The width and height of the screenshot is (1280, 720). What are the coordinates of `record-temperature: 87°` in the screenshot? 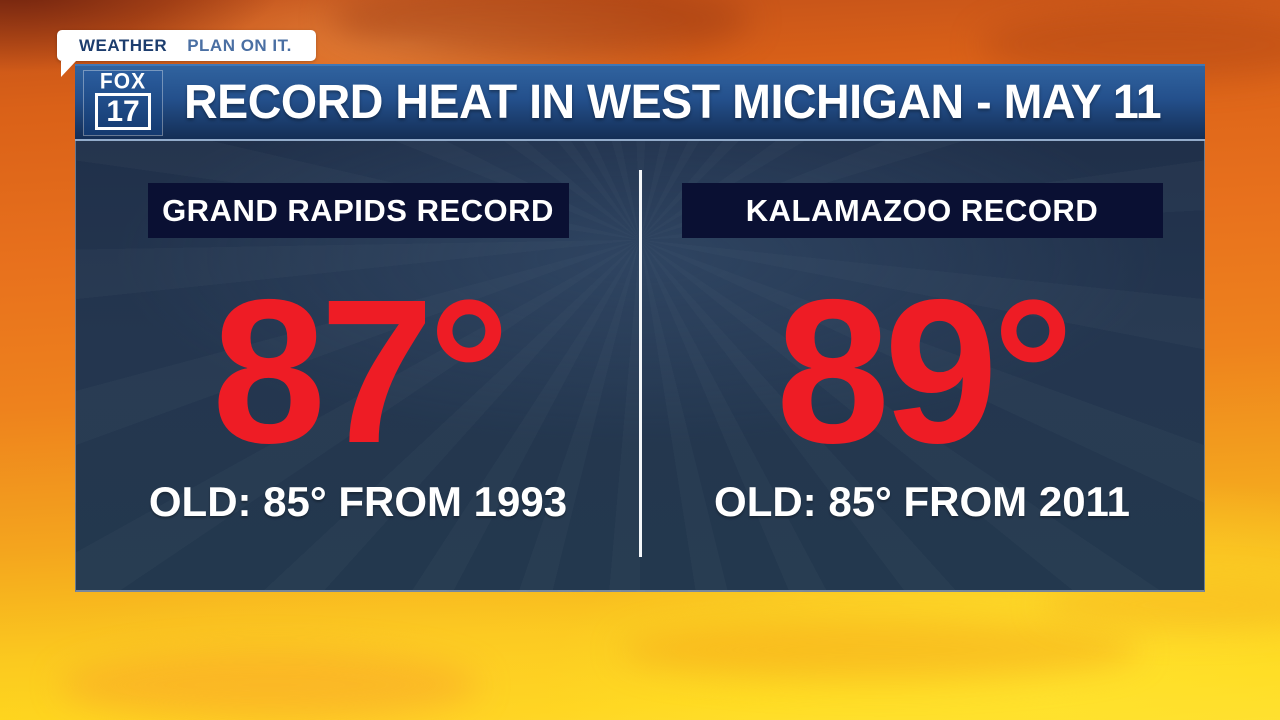 It's located at (360, 372).